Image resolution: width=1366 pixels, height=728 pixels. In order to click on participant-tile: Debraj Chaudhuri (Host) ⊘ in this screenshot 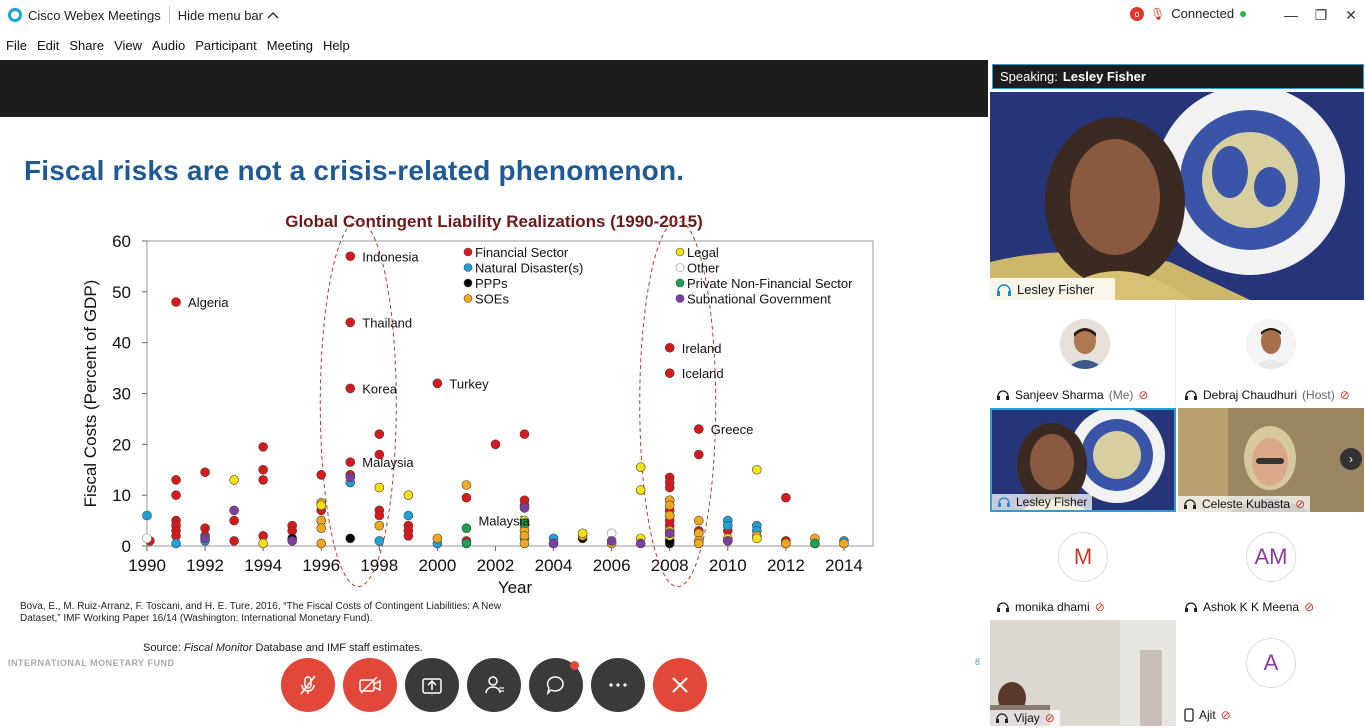, I will do `click(1271, 354)`.